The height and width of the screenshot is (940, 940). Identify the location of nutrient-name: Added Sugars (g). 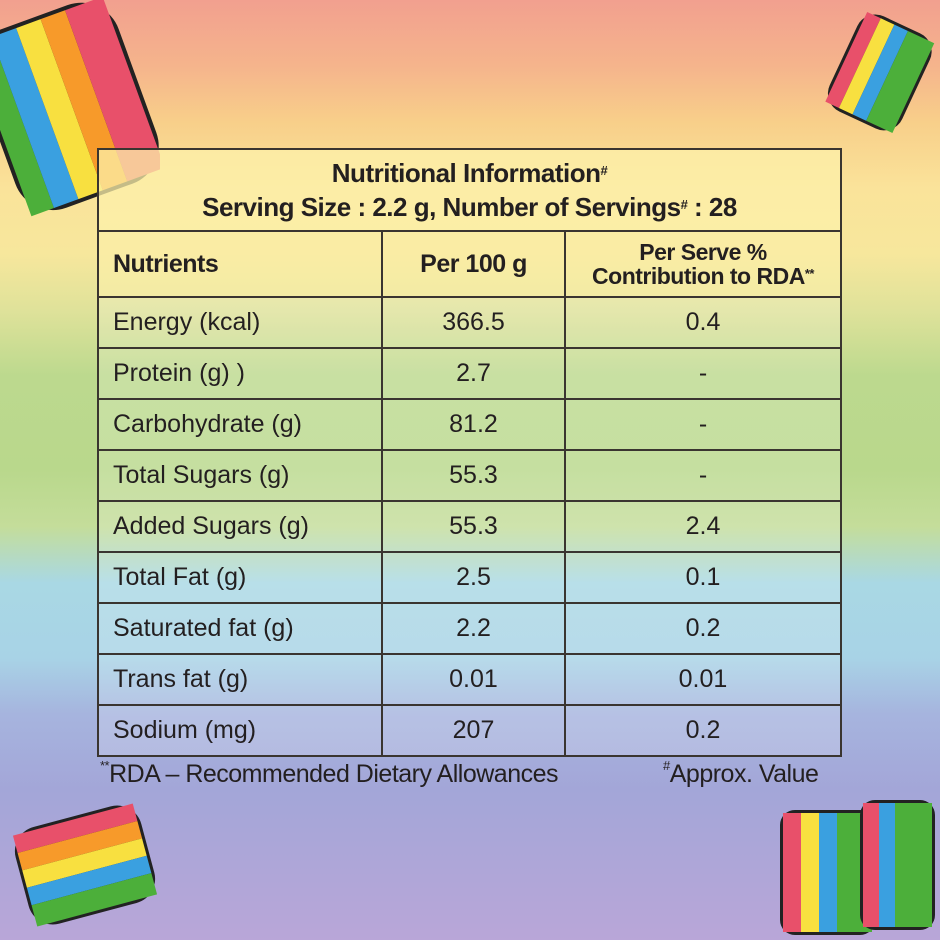
(240, 526).